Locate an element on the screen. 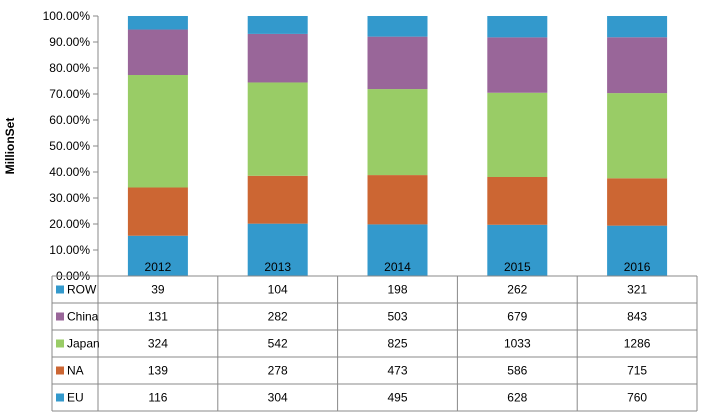 This screenshot has height=420, width=702. data-table-cell: 586 is located at coordinates (517, 371).